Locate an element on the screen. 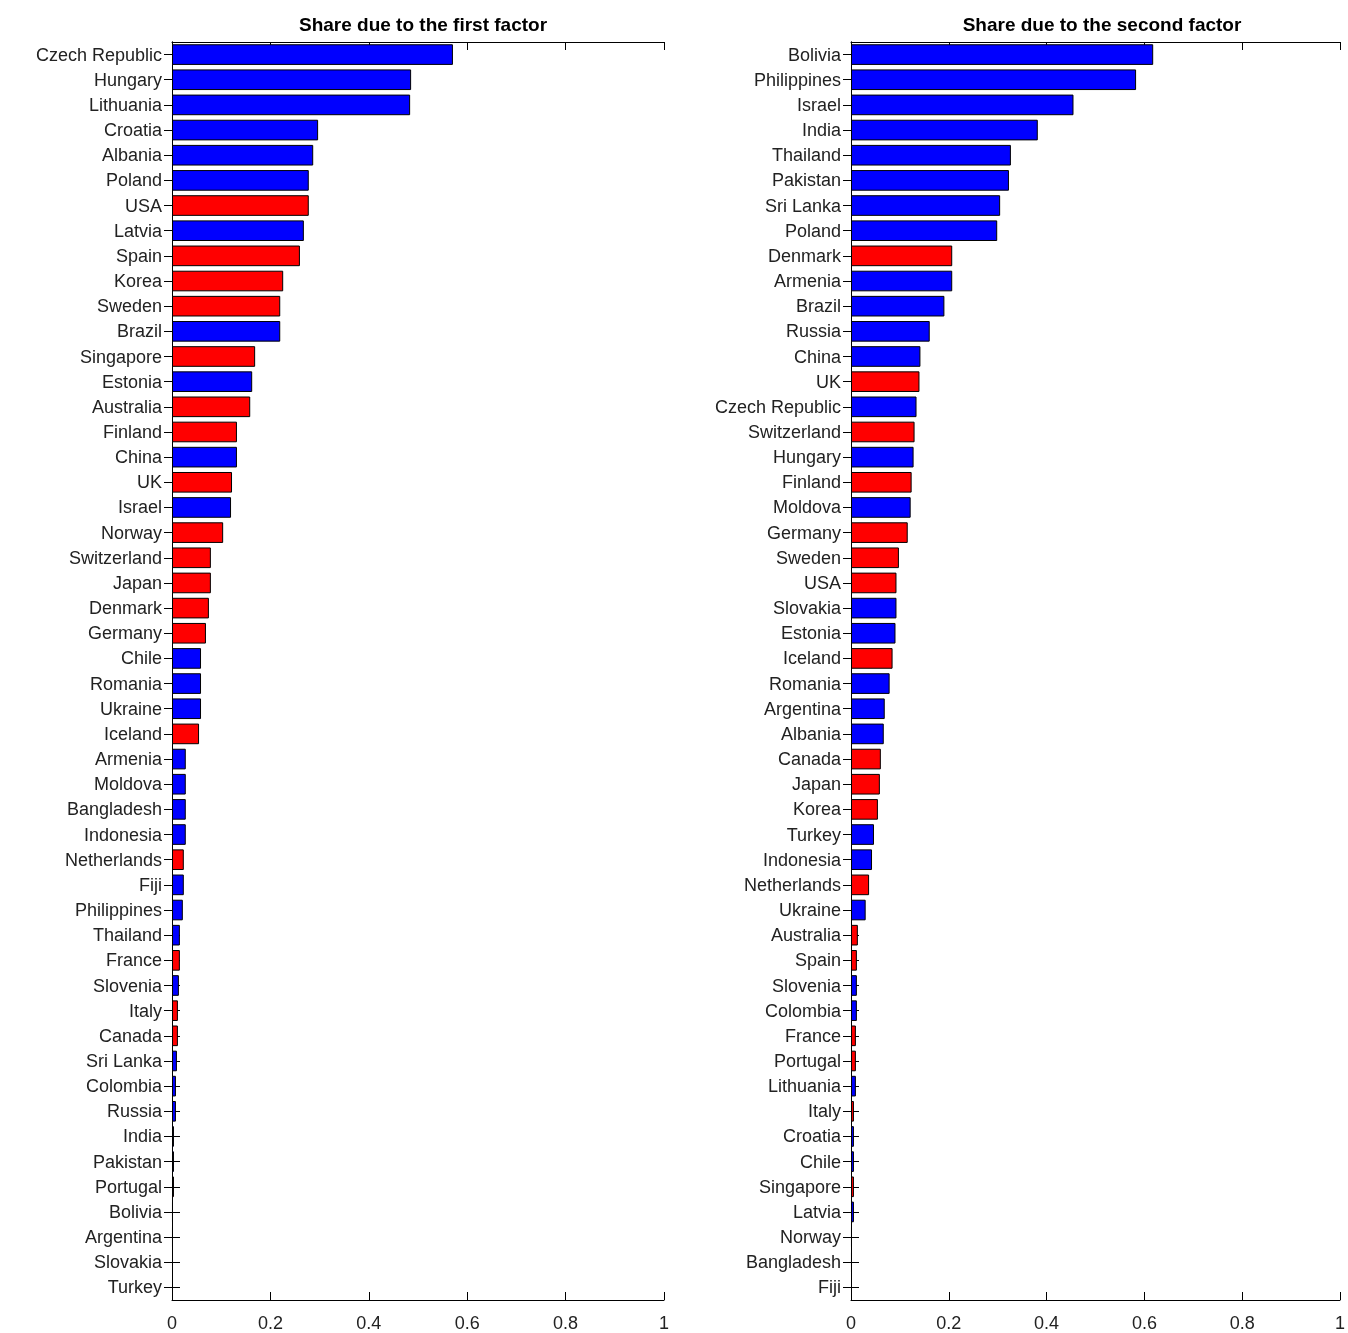  y-tick-label: Denmark is located at coordinates (125, 608).